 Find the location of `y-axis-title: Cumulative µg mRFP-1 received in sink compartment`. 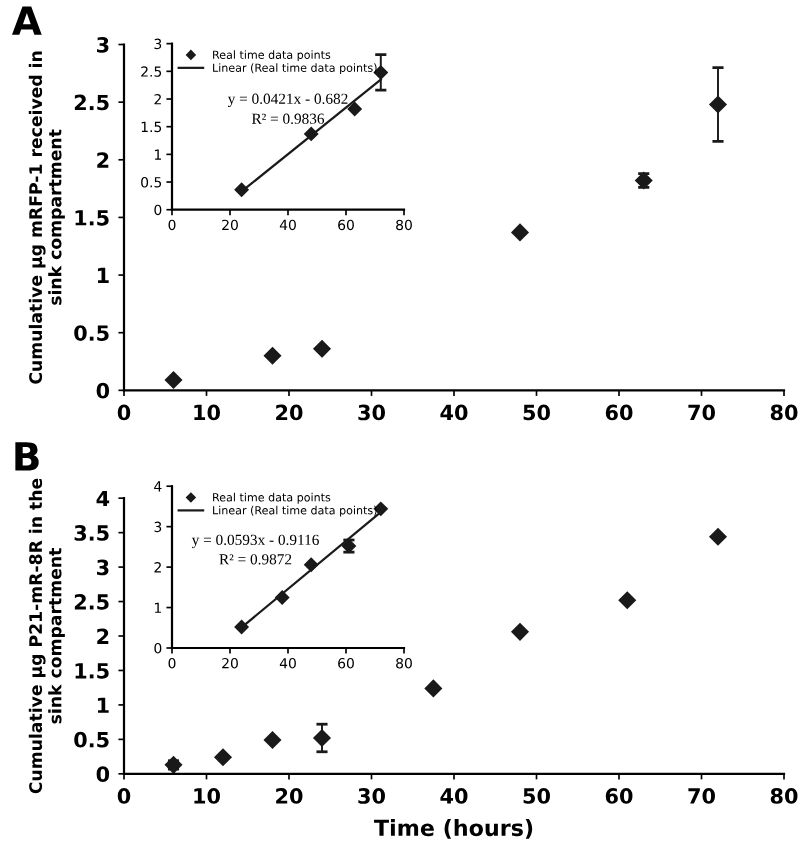

y-axis-title: Cumulative µg mRFP-1 received in sink compartment is located at coordinates (46, 217).